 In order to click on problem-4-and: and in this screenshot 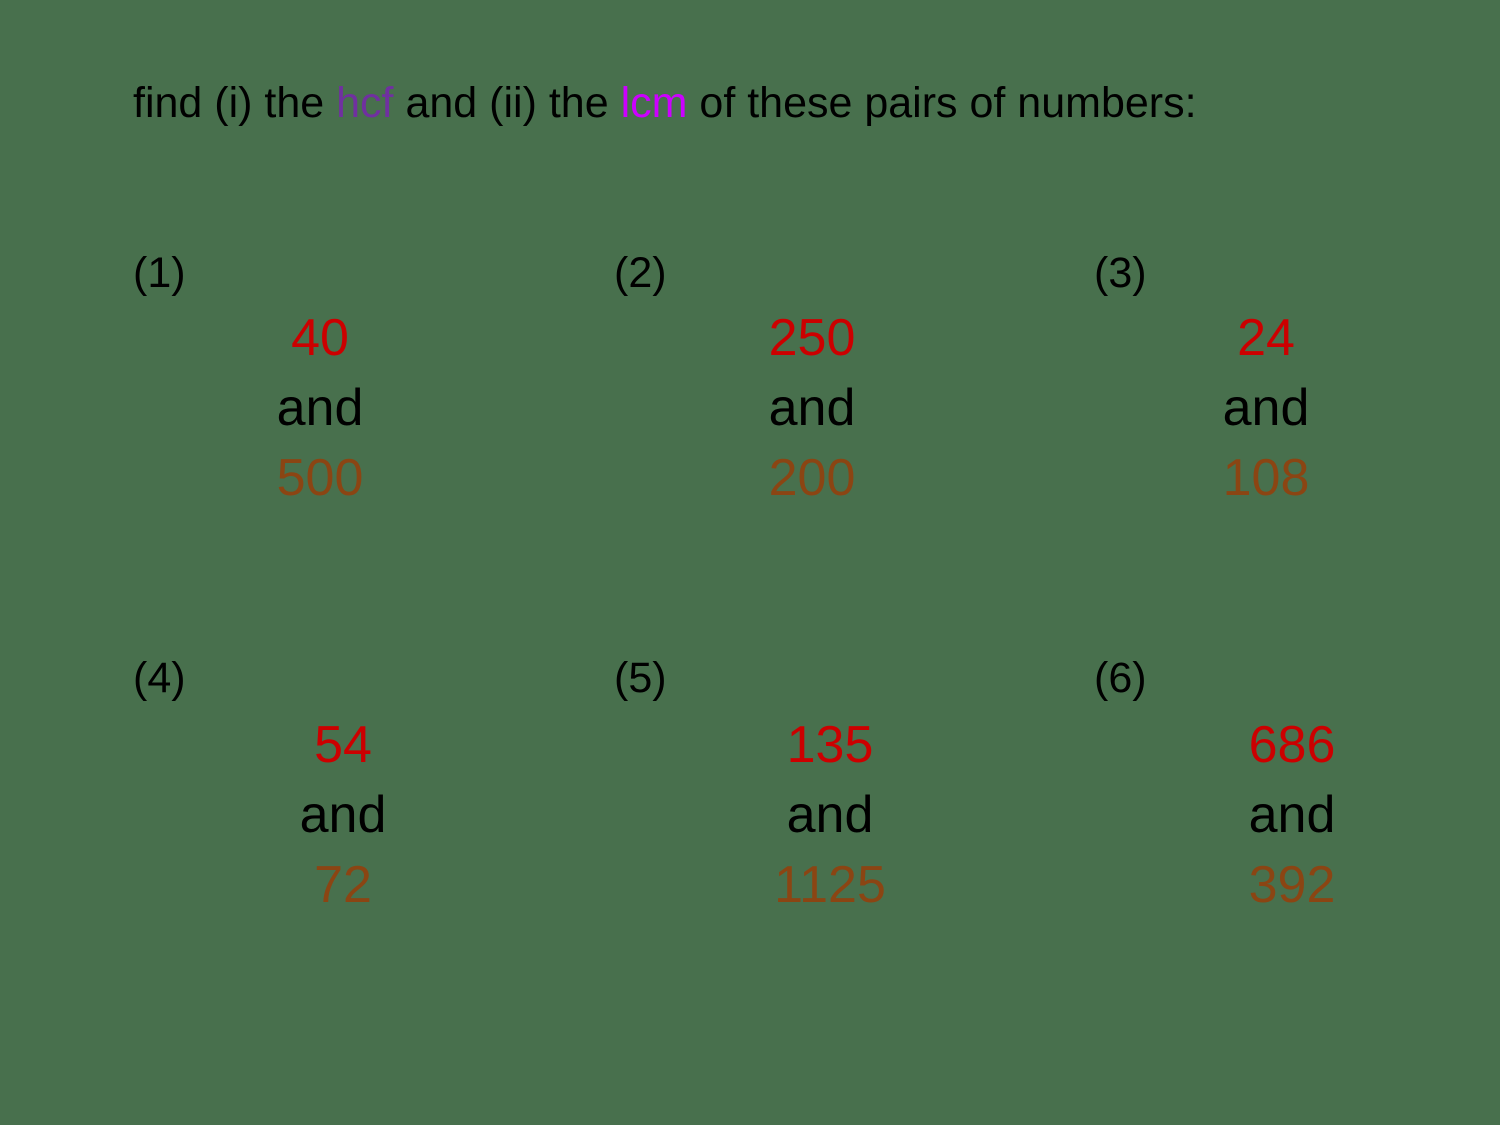, I will do `click(343, 815)`.